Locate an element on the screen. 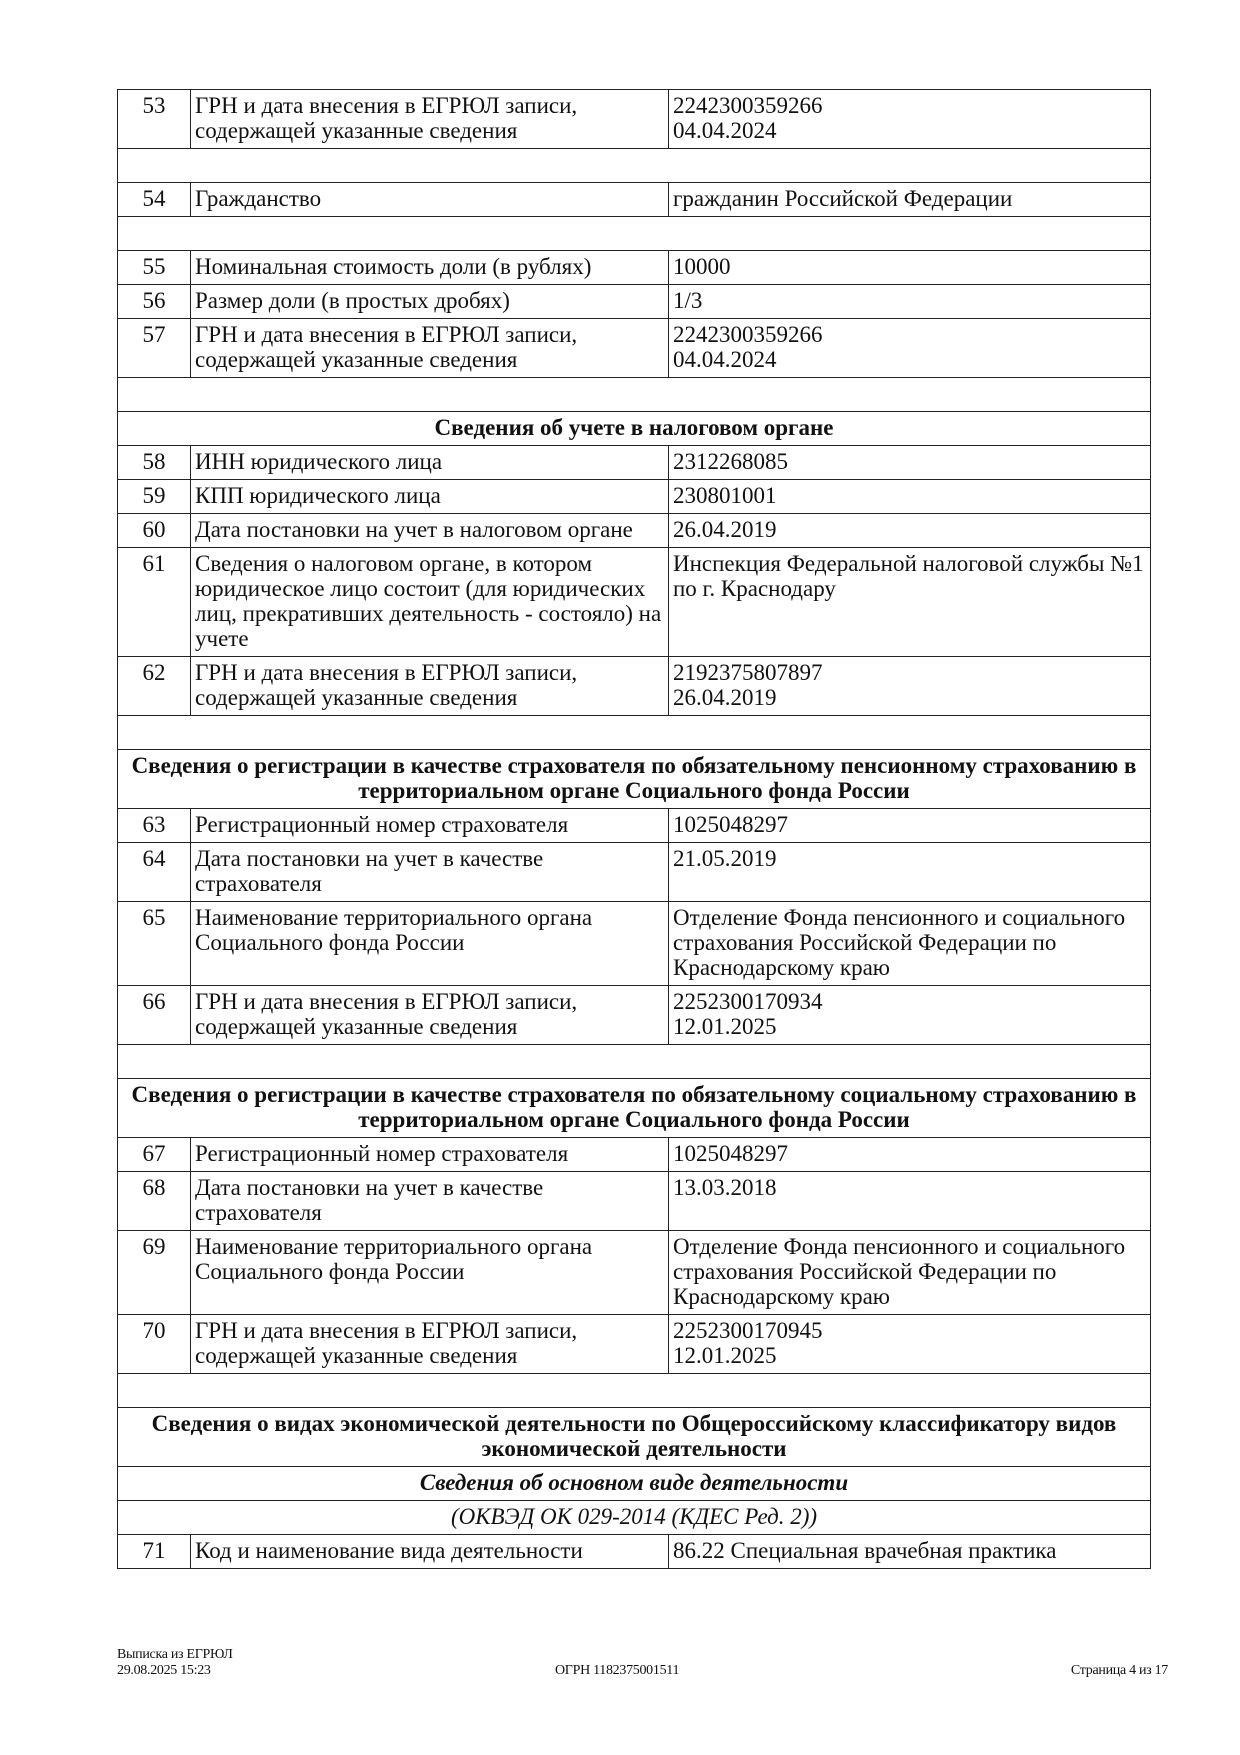 The image size is (1240, 1755). field-value-line: 13.03.2018 is located at coordinates (725, 1187).